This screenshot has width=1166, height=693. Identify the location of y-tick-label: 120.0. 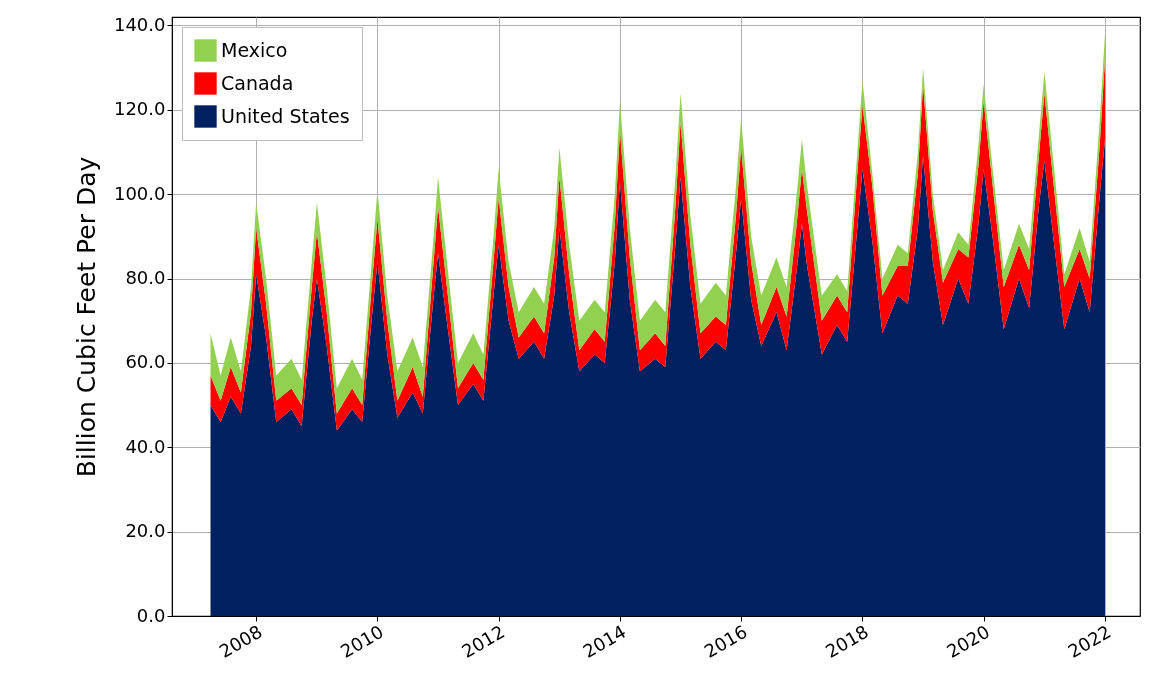
(139, 109).